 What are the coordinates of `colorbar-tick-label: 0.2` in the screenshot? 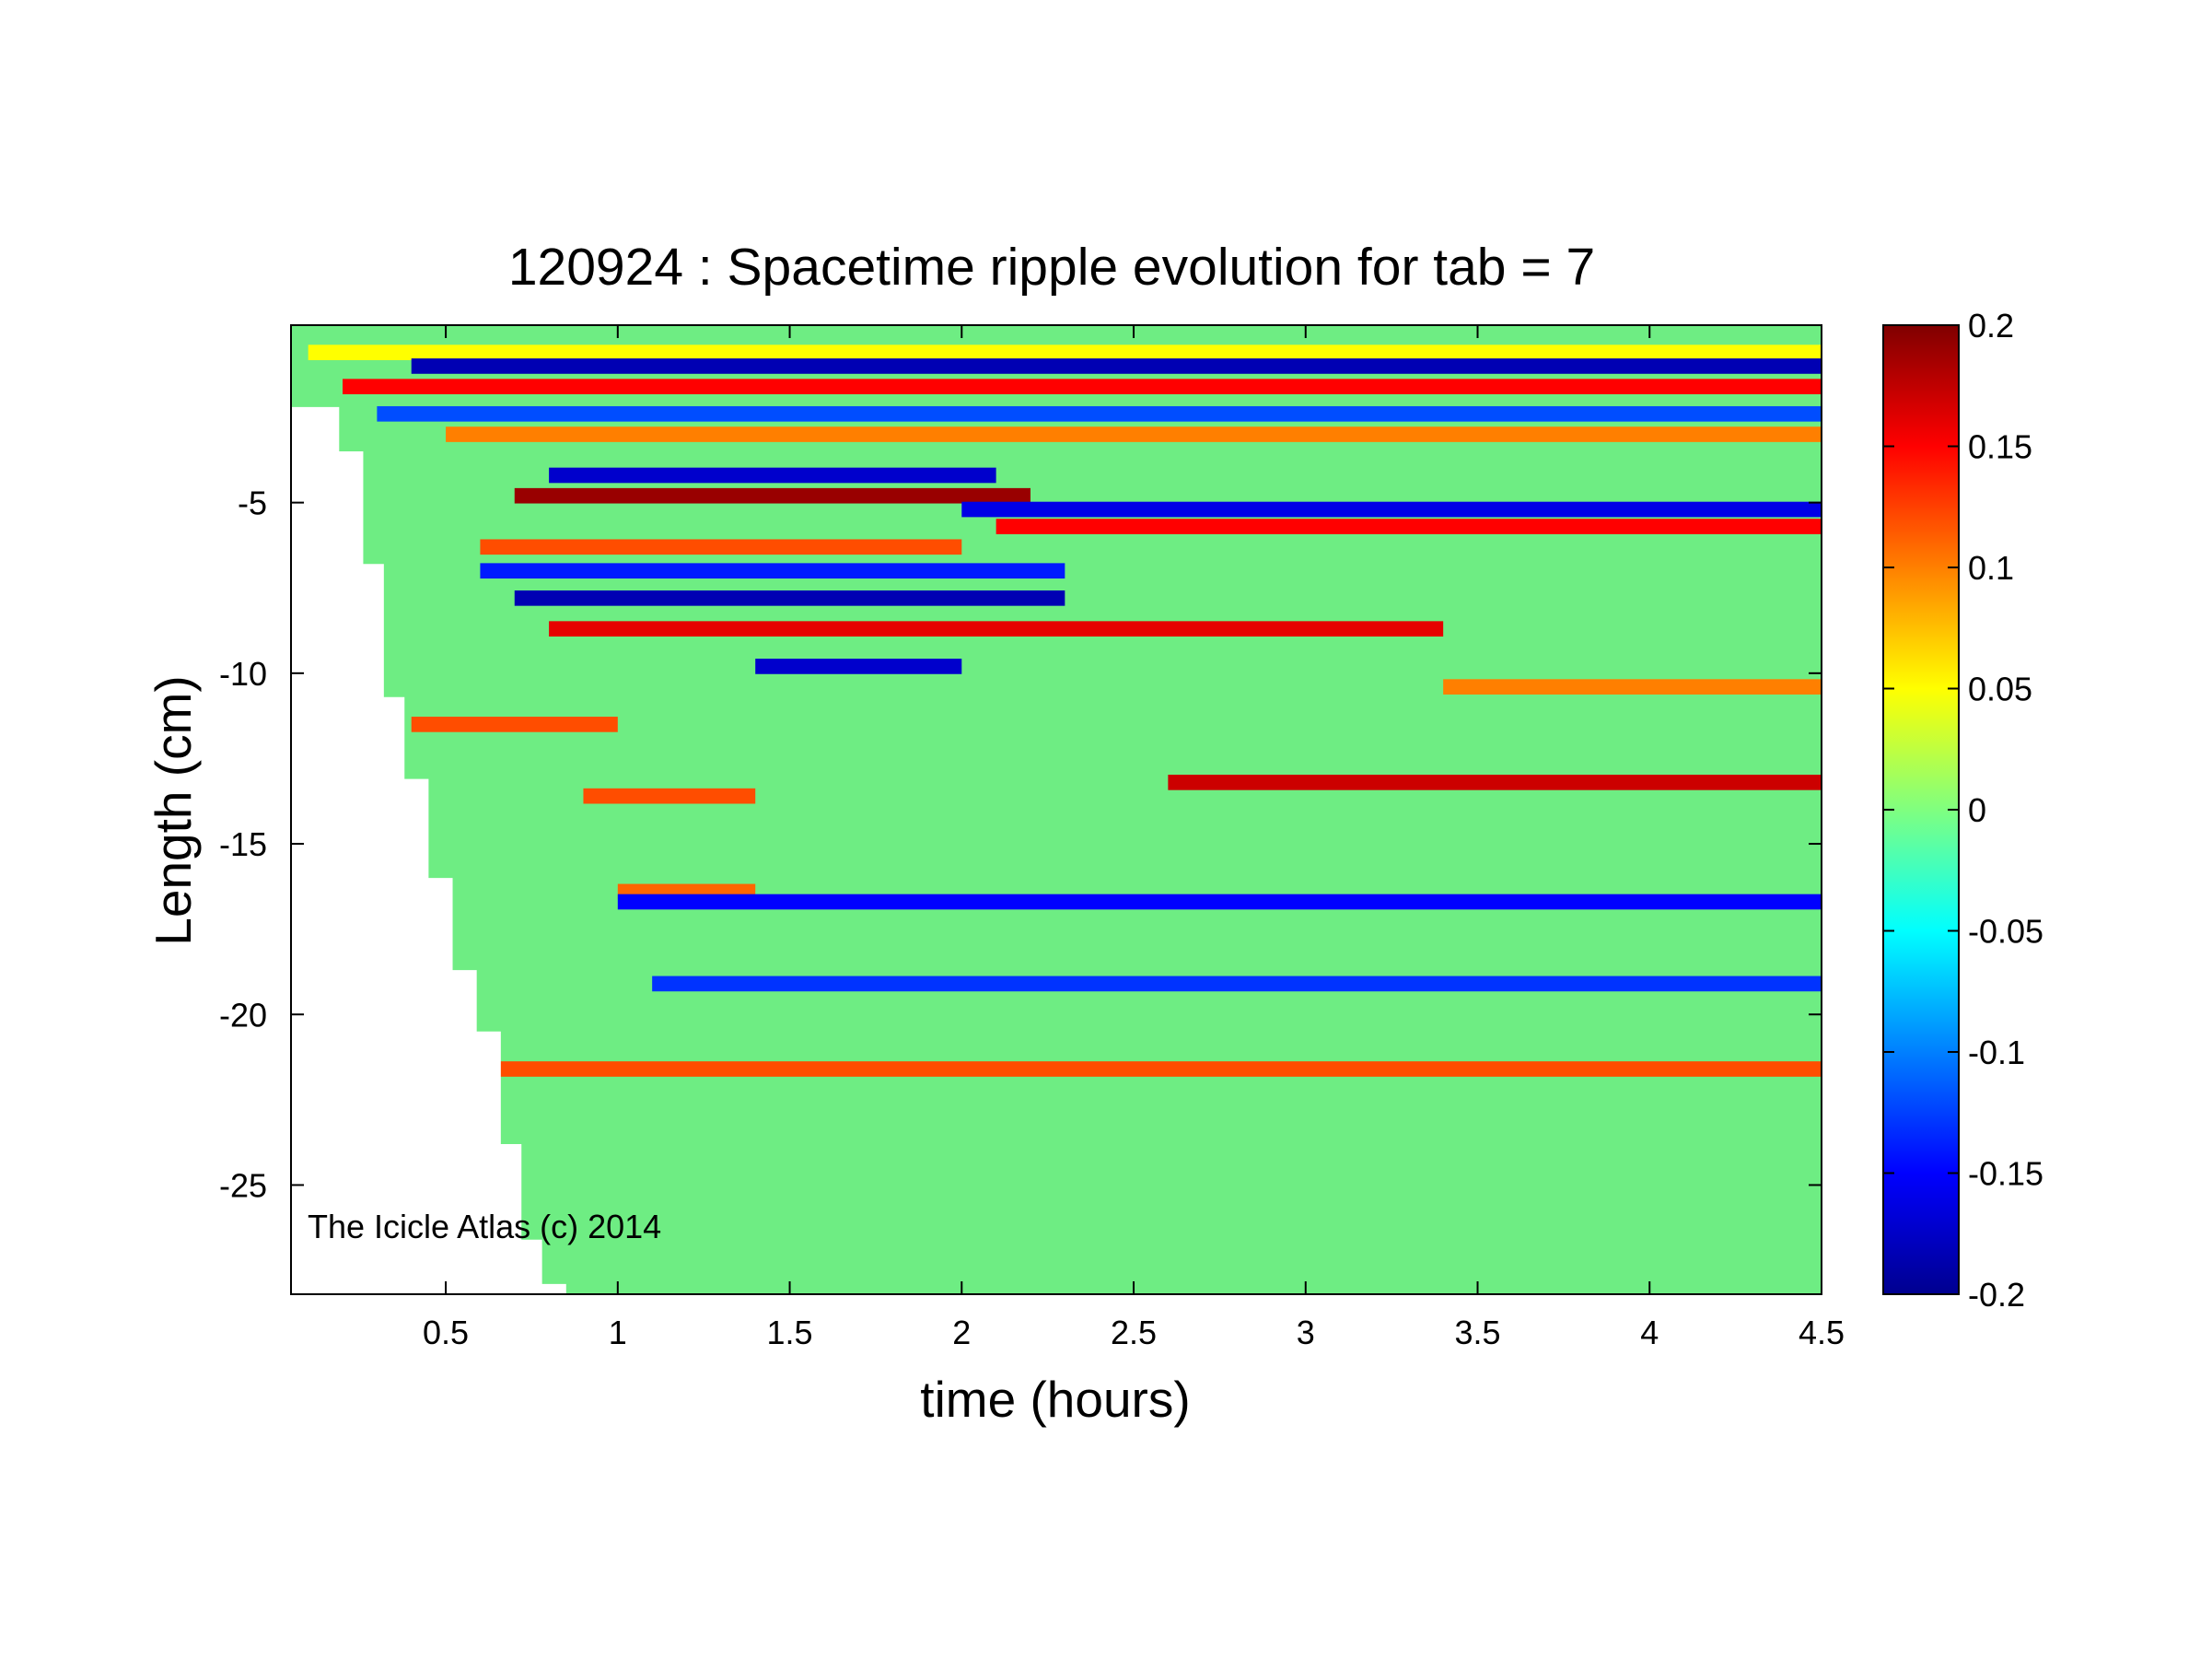 It's located at (1991, 326).